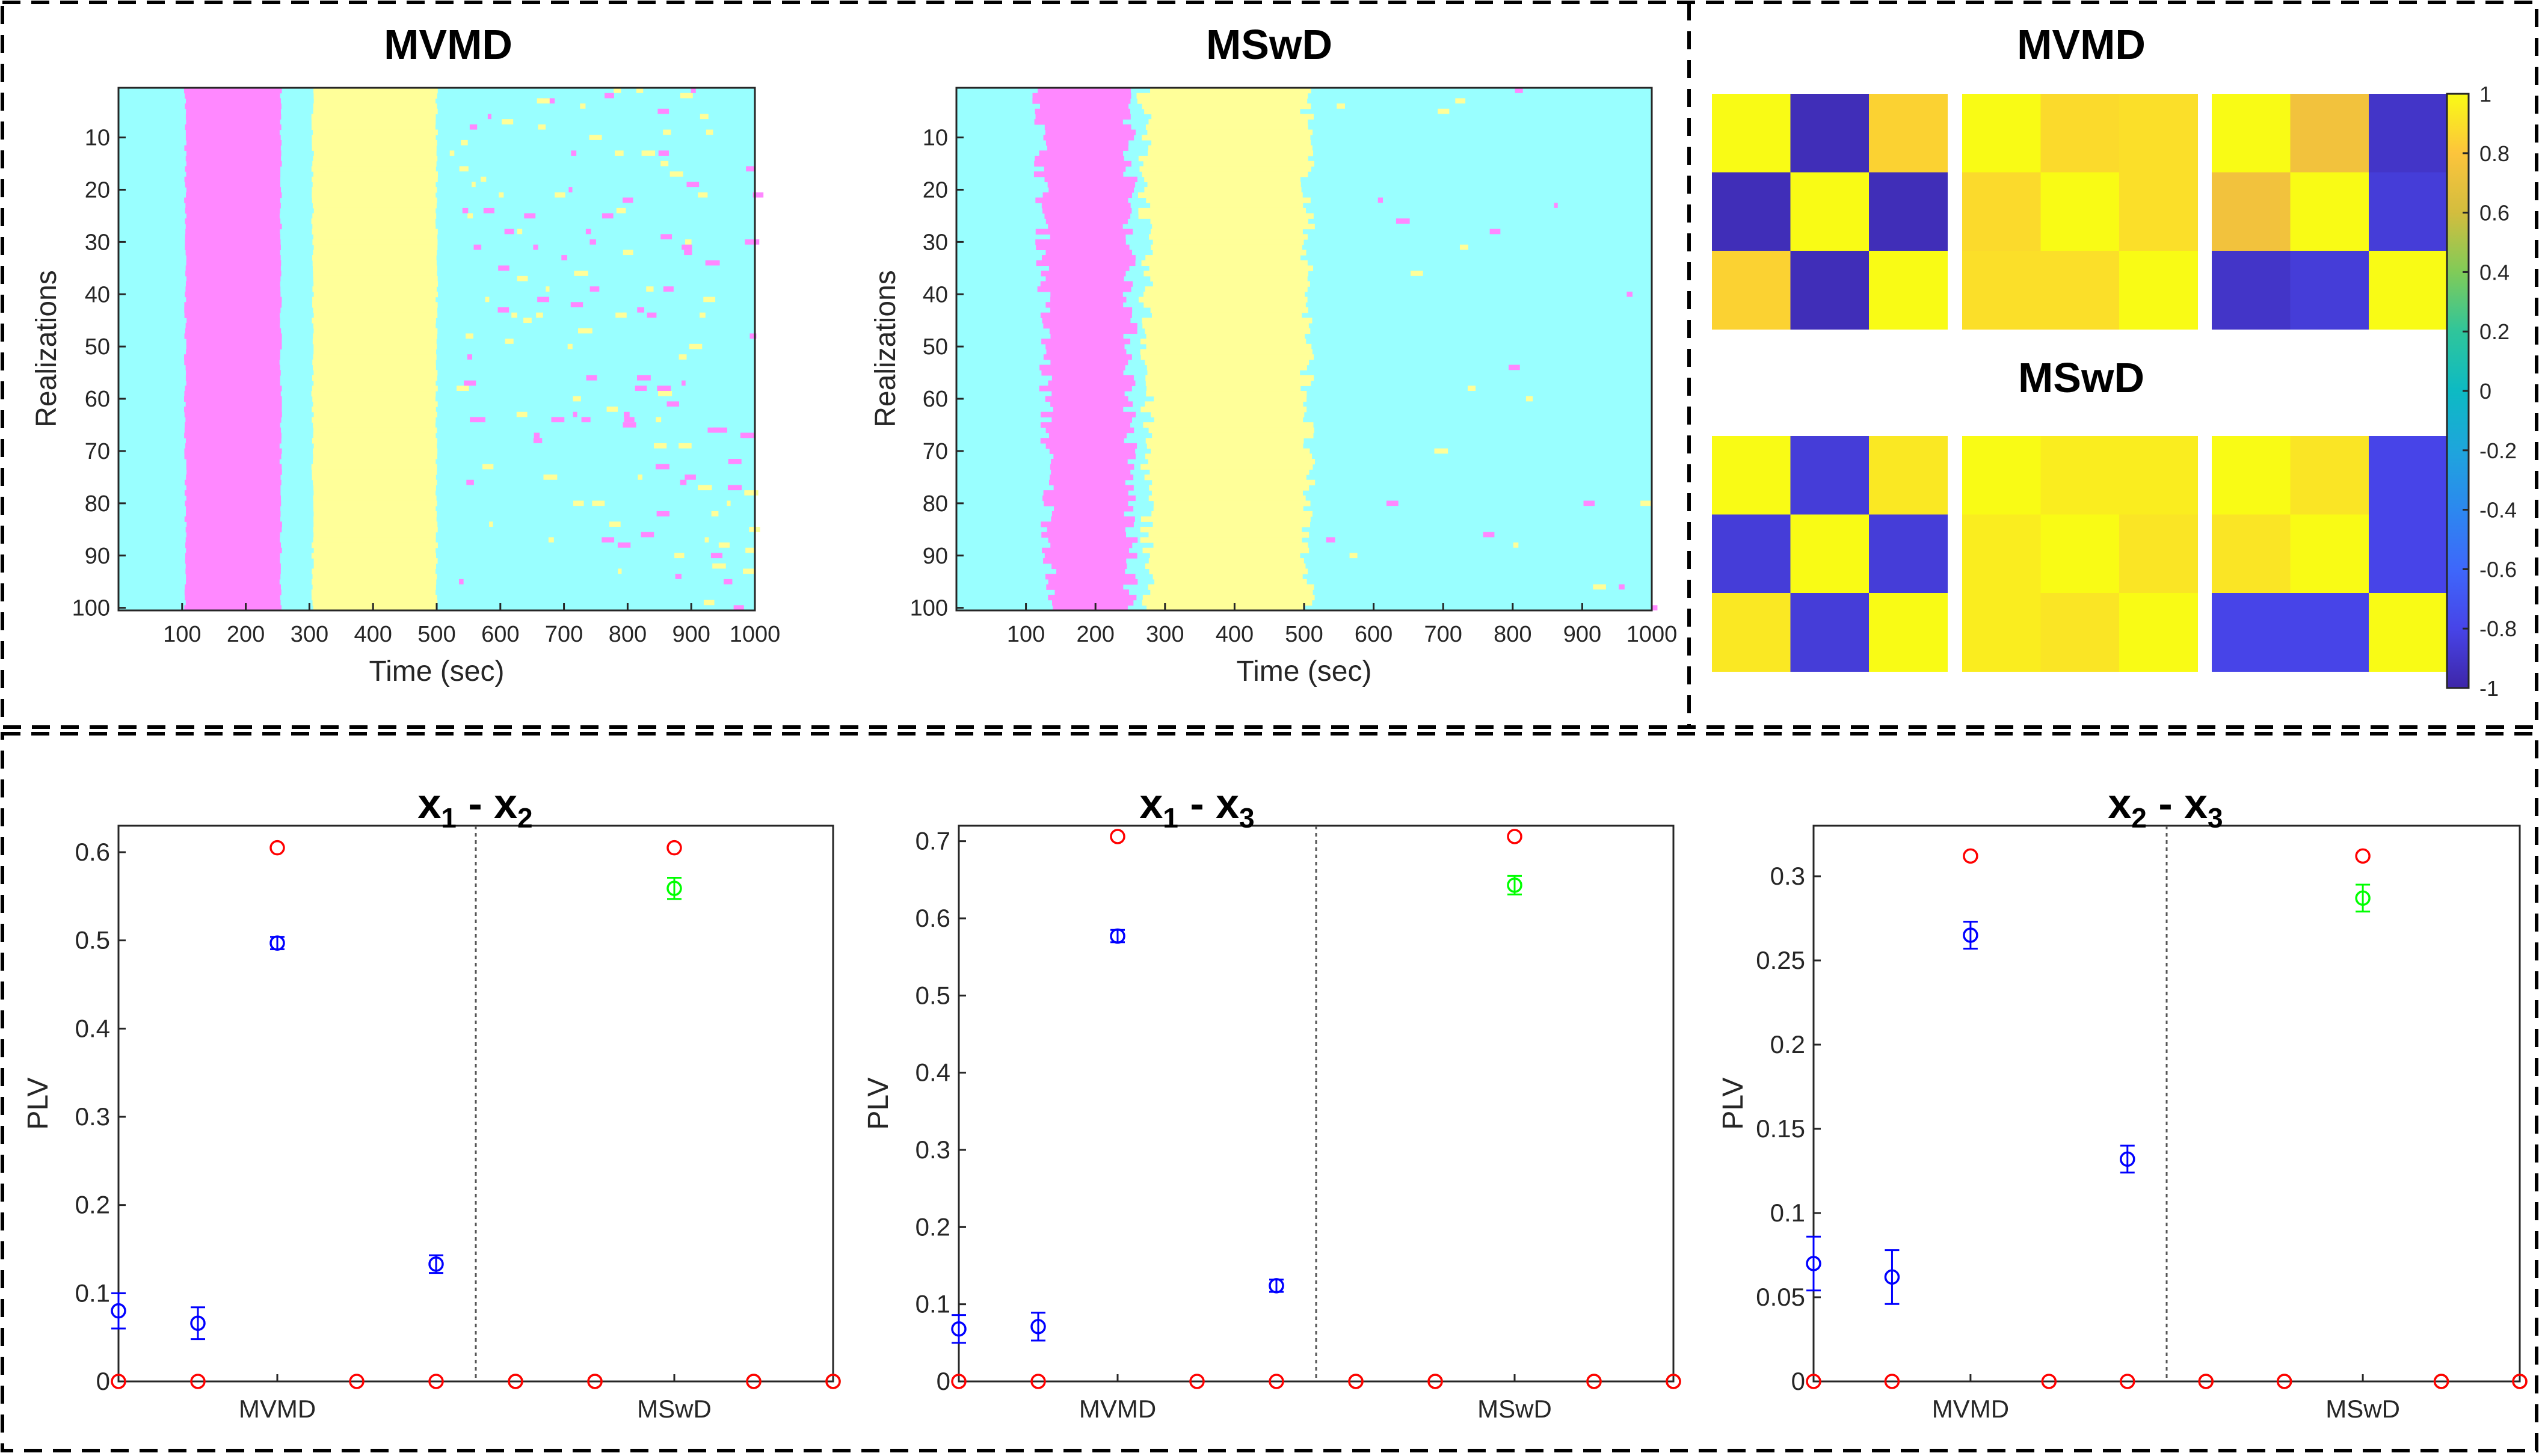 The height and width of the screenshot is (1456, 2539). What do you see at coordinates (97, 556) in the screenshot?
I see `heatmap-mvmd-y-tick-label: 90` at bounding box center [97, 556].